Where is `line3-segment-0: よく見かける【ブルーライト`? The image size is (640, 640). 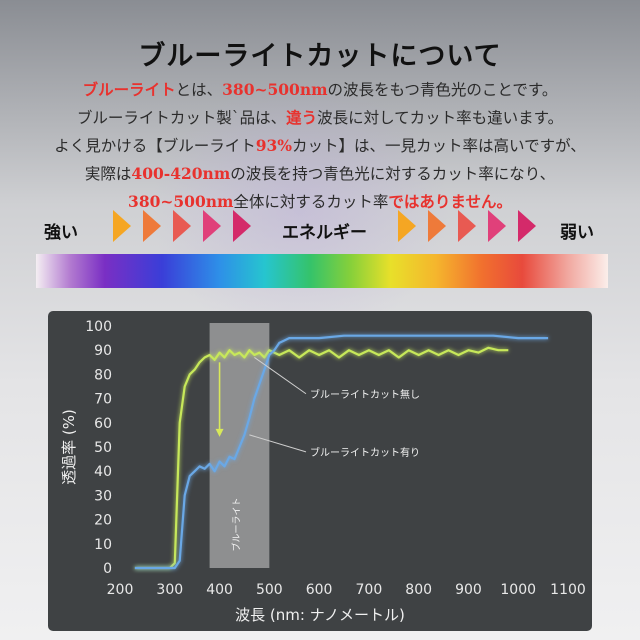
line3-segment-0: よく見かける【ブルーライト is located at coordinates (155, 146).